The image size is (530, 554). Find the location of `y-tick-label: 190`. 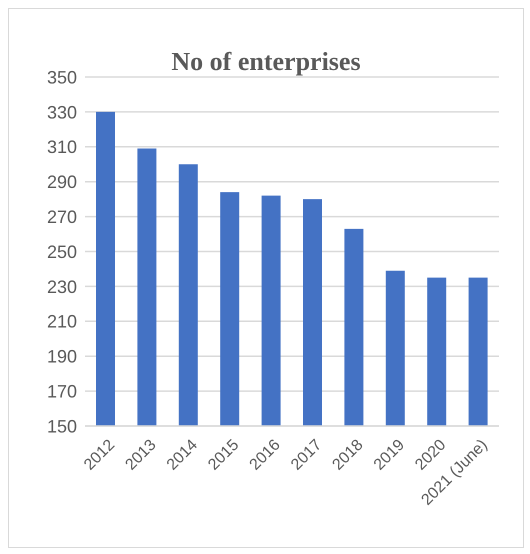

y-tick-label: 190 is located at coordinates (61, 356).